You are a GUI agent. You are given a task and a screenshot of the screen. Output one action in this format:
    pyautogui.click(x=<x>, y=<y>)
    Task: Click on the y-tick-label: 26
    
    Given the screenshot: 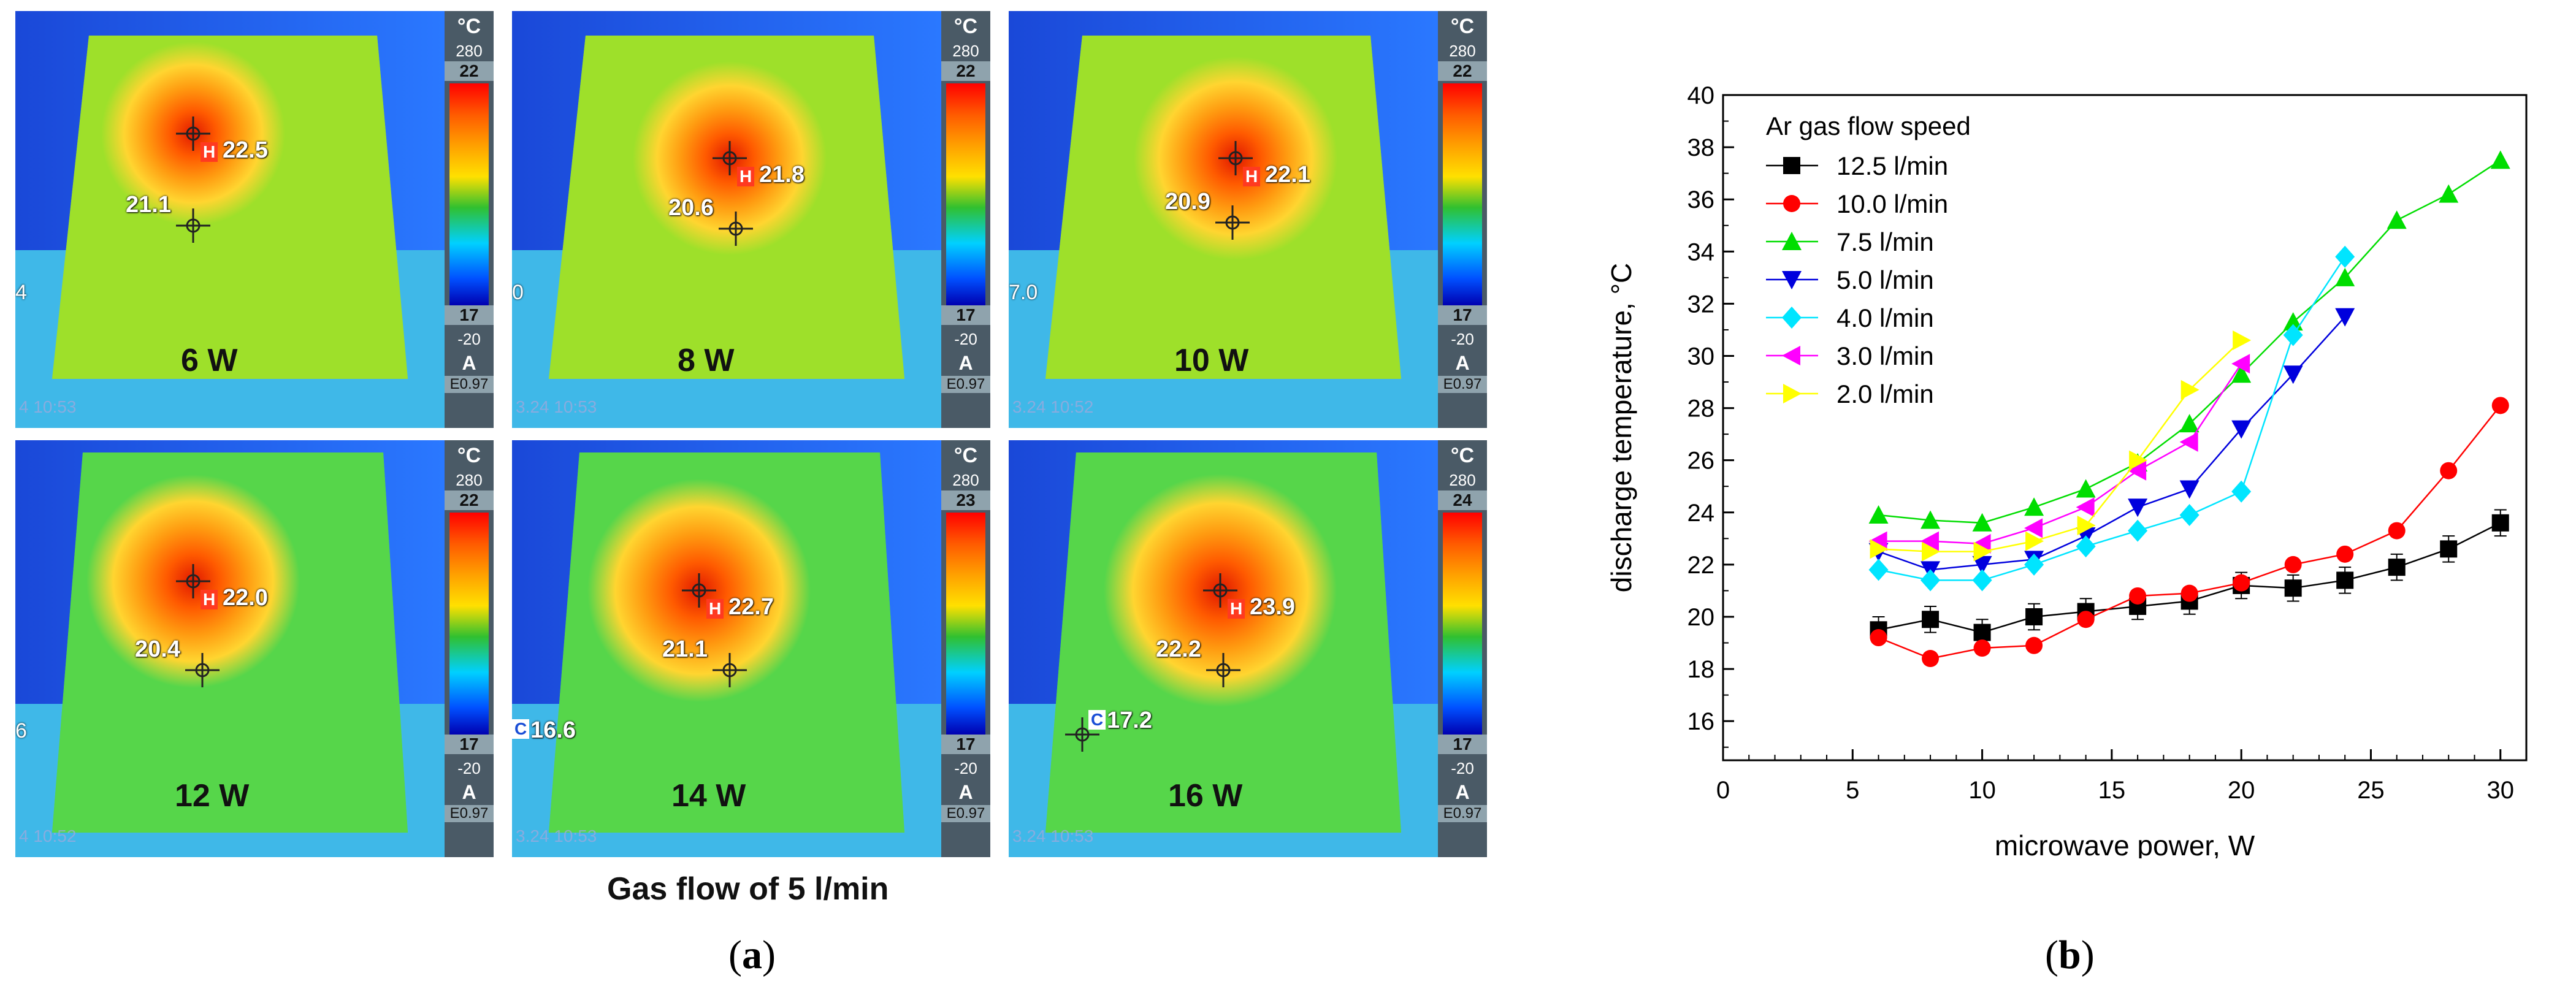 What is the action you would take?
    pyautogui.click(x=1701, y=461)
    